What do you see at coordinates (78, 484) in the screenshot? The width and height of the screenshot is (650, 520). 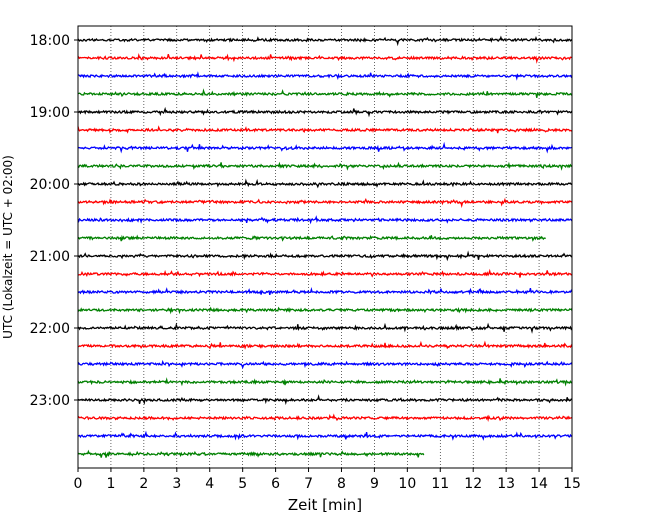 I see `x-tick-label: 0` at bounding box center [78, 484].